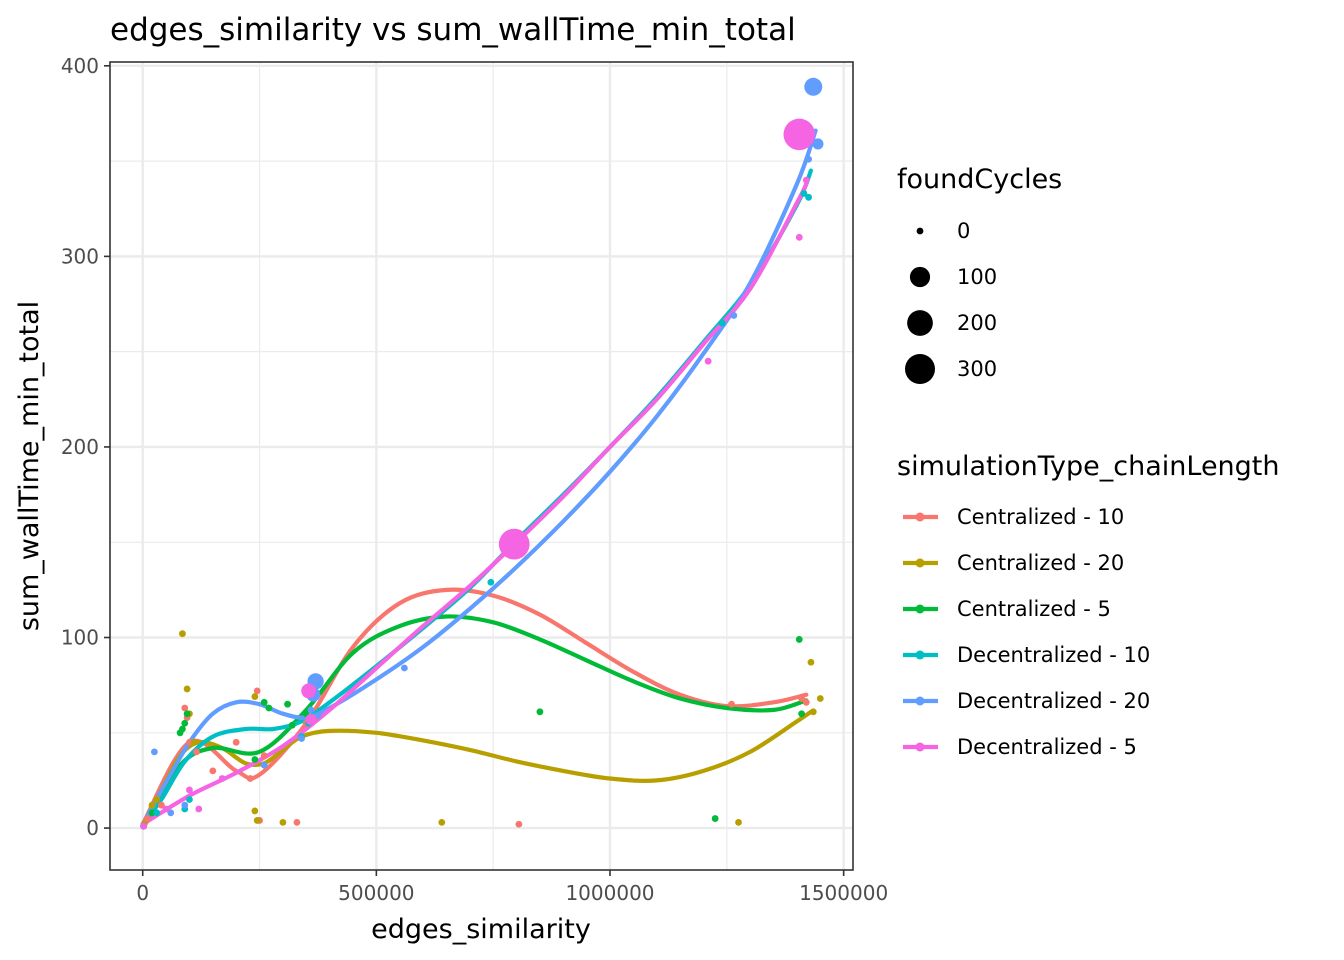 The height and width of the screenshot is (960, 1344). I want to click on x-axis-ticks: 0 500000 1000000 1500000, so click(512, 887).